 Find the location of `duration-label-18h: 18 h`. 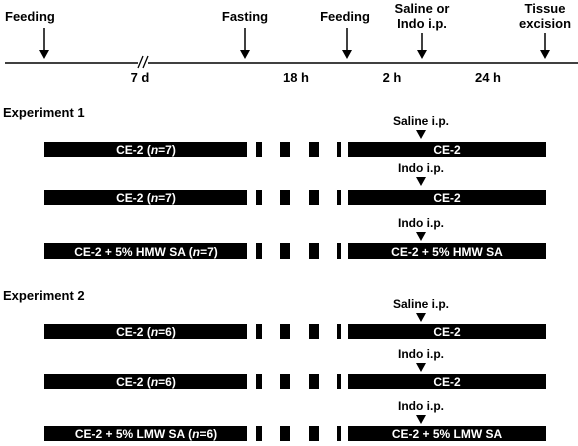

duration-label-18h: 18 h is located at coordinates (296, 77).